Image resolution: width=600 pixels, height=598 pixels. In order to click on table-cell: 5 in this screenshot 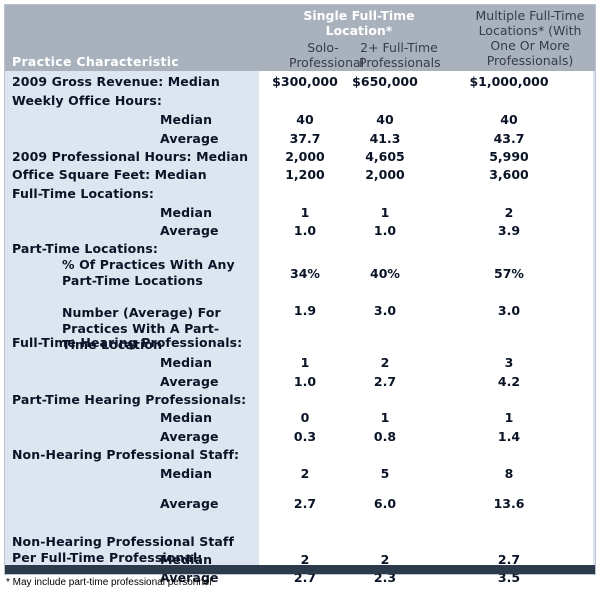, I will do `click(385, 473)`.